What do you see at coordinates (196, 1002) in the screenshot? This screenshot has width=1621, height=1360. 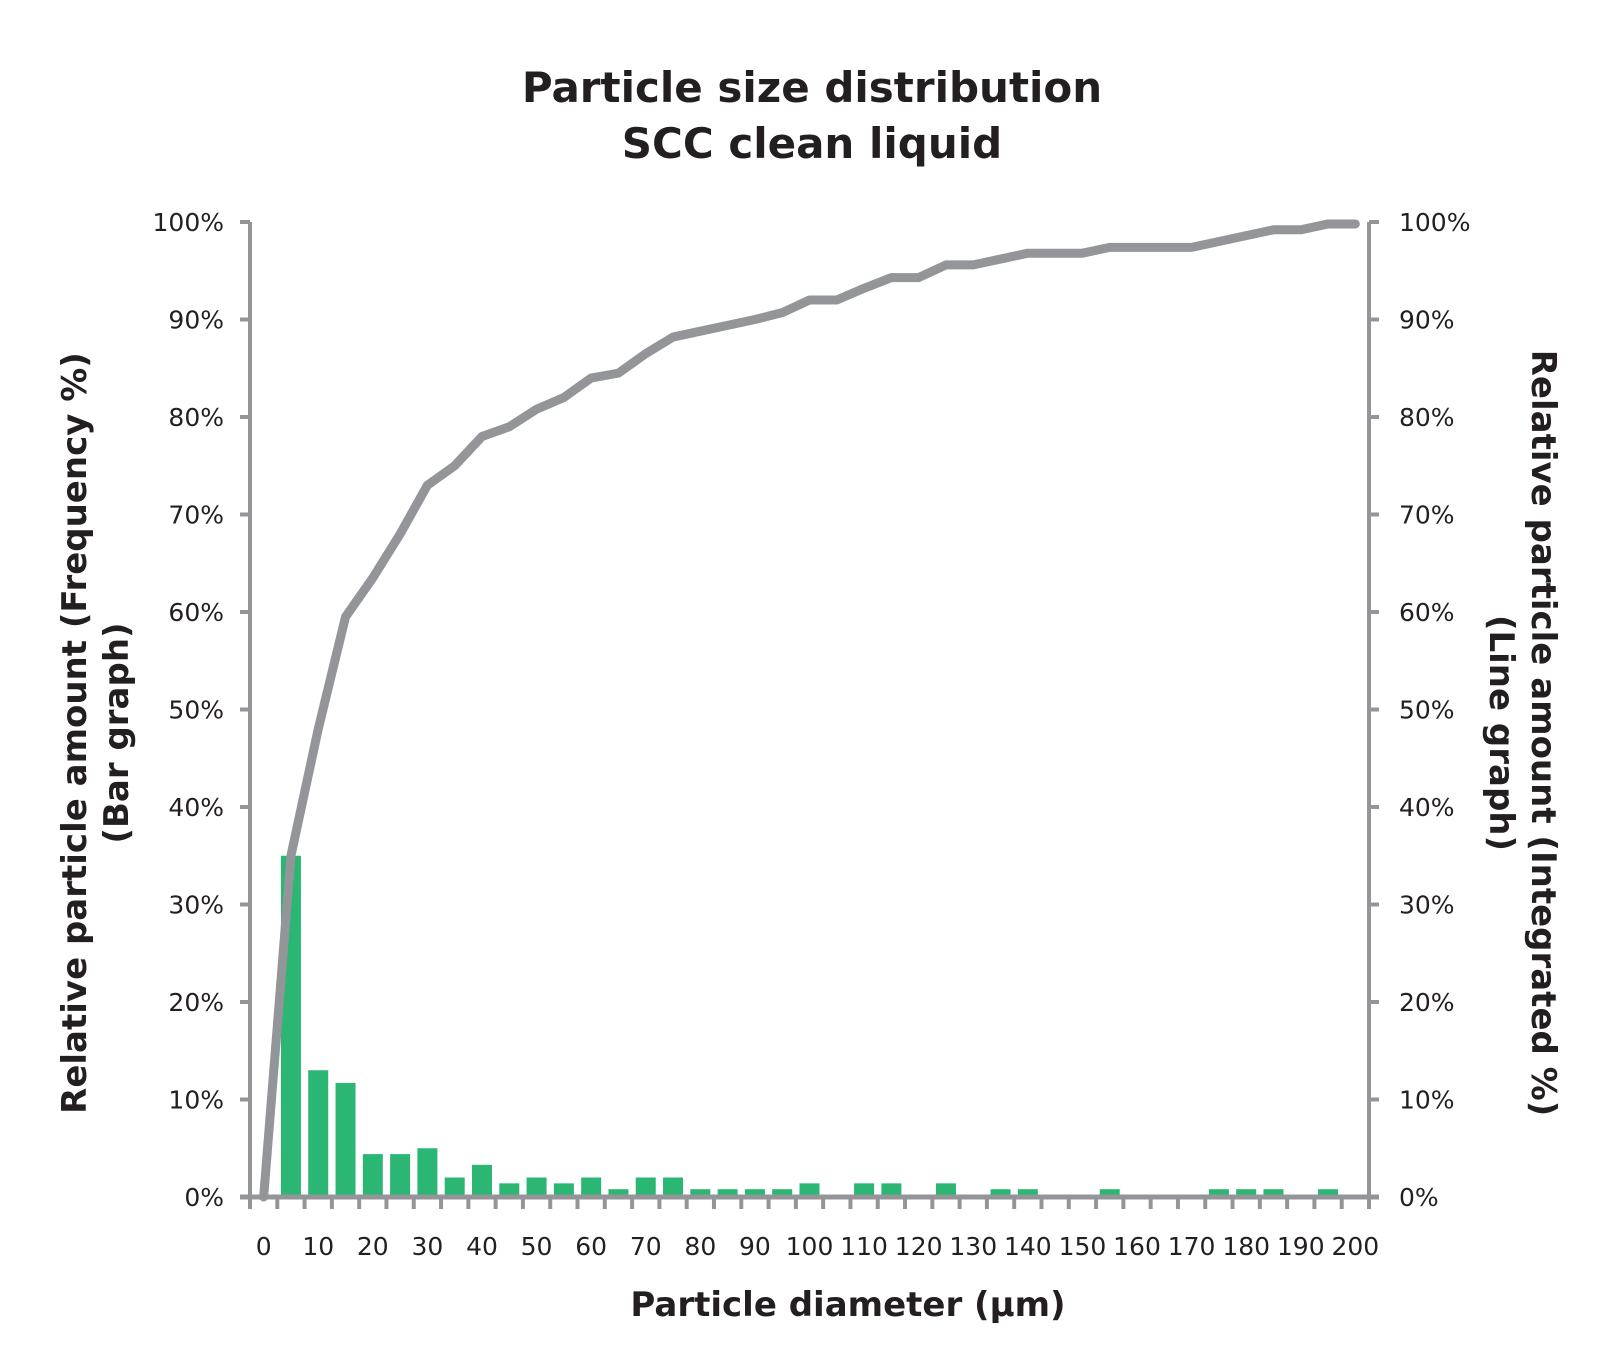 I see `left-y-tick-label: 20%` at bounding box center [196, 1002].